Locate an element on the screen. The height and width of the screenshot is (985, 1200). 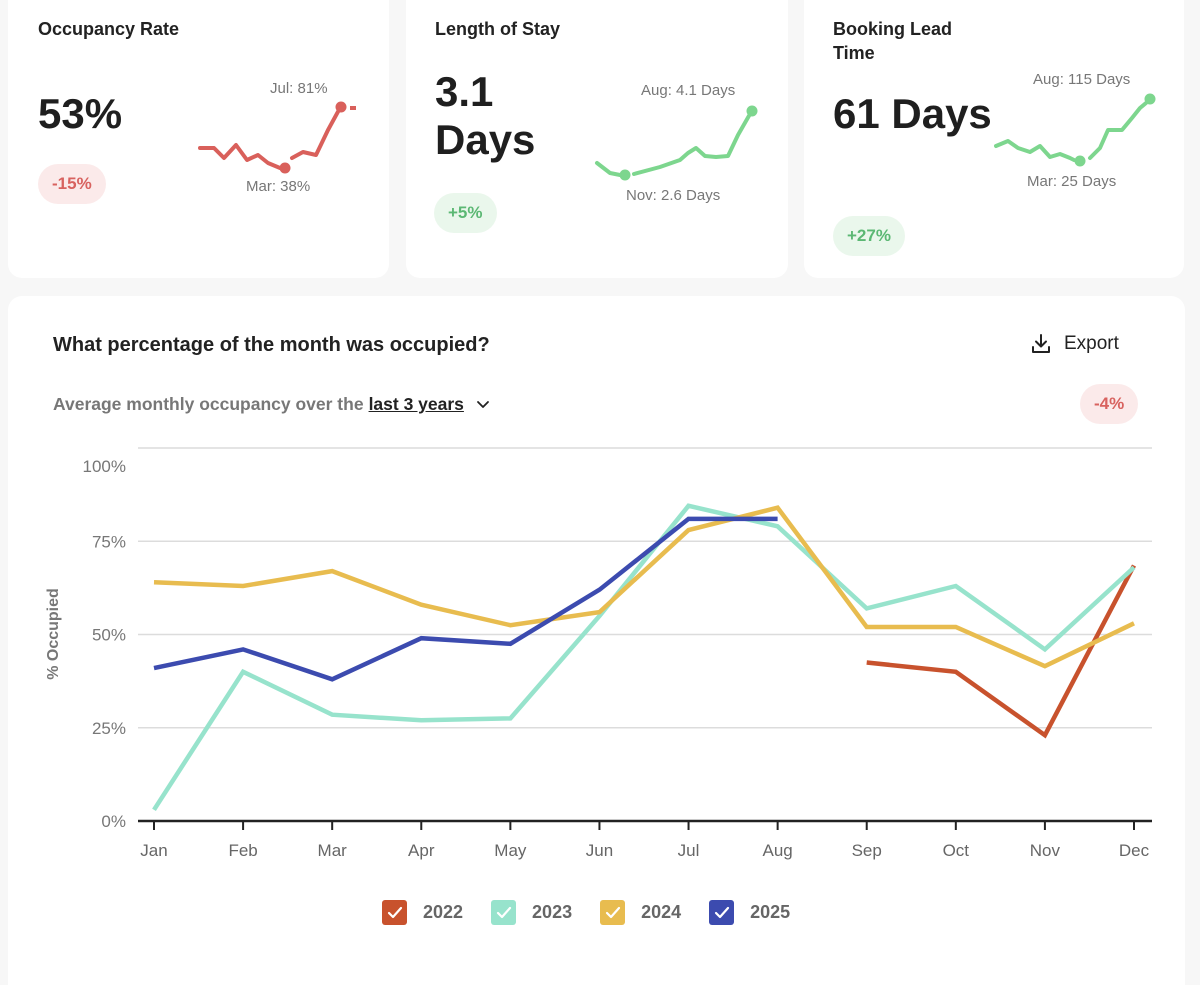
series-line-2022 is located at coordinates (1001, 651).